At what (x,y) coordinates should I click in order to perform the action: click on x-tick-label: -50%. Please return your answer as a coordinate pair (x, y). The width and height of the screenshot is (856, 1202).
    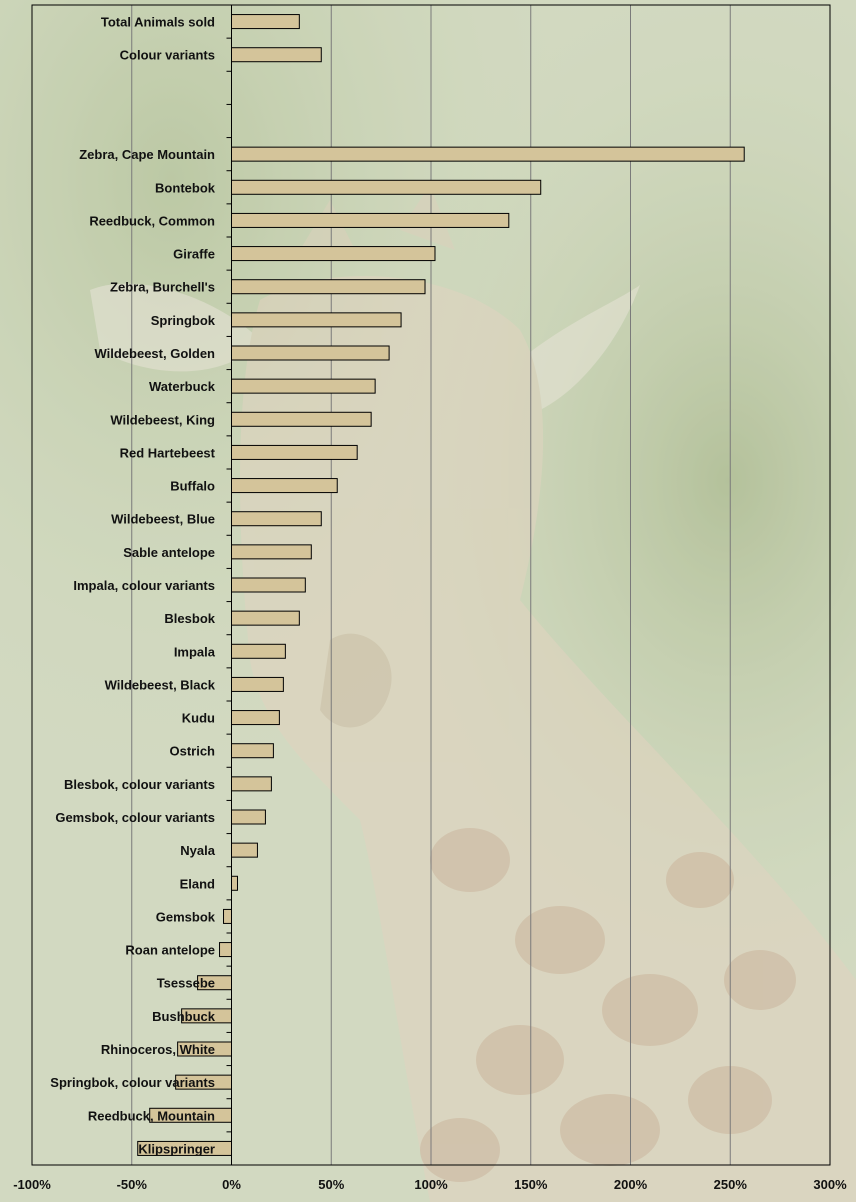
    Looking at the image, I should click on (132, 1184).